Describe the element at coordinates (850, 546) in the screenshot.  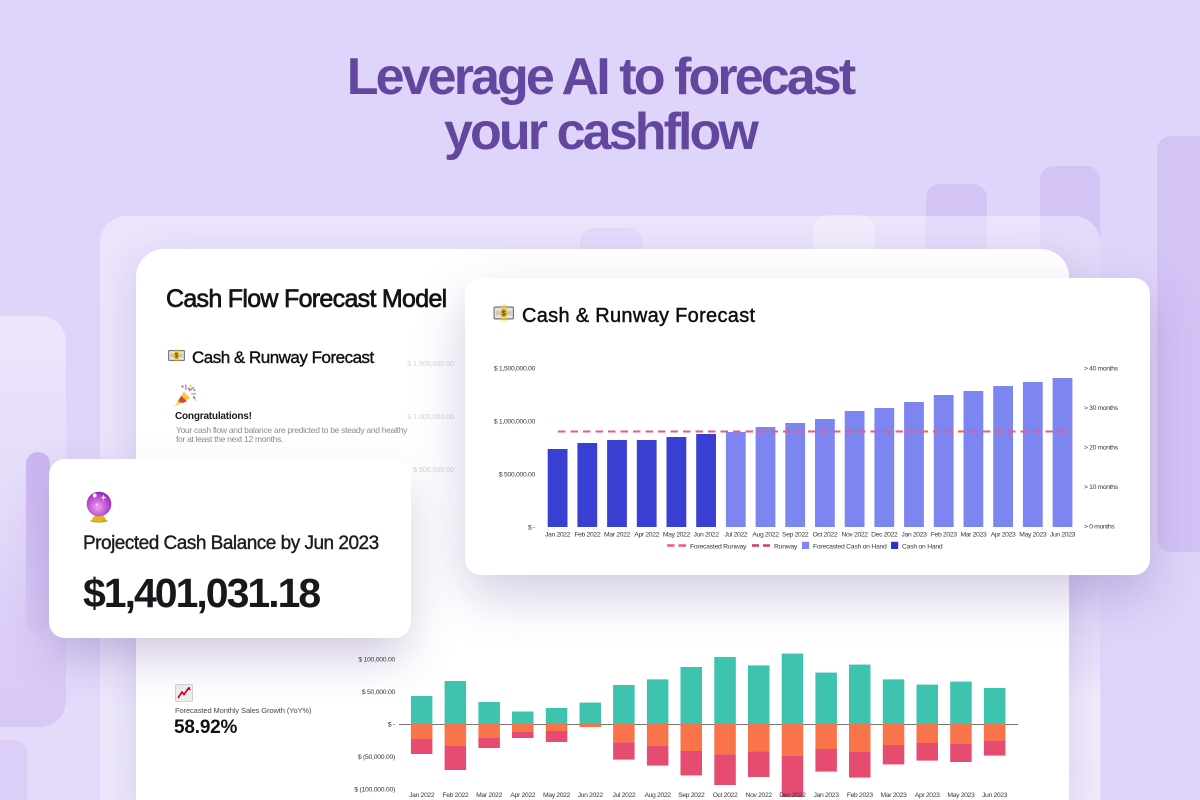
I see `svg-text: Forecasted Cash on Hand` at that location.